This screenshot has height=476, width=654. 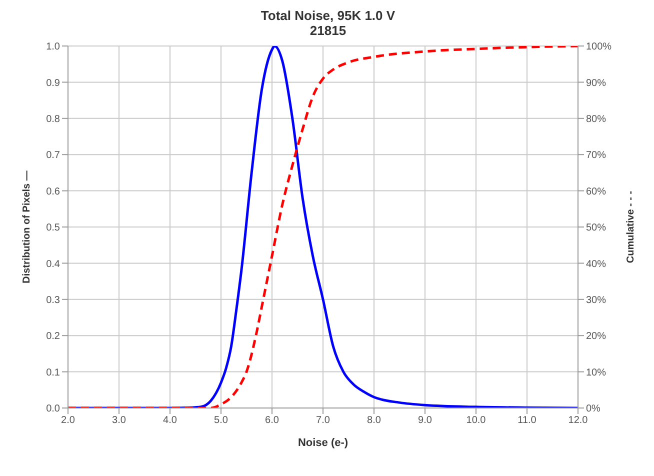 I want to click on y-tick-label: 0.3, so click(x=53, y=300).